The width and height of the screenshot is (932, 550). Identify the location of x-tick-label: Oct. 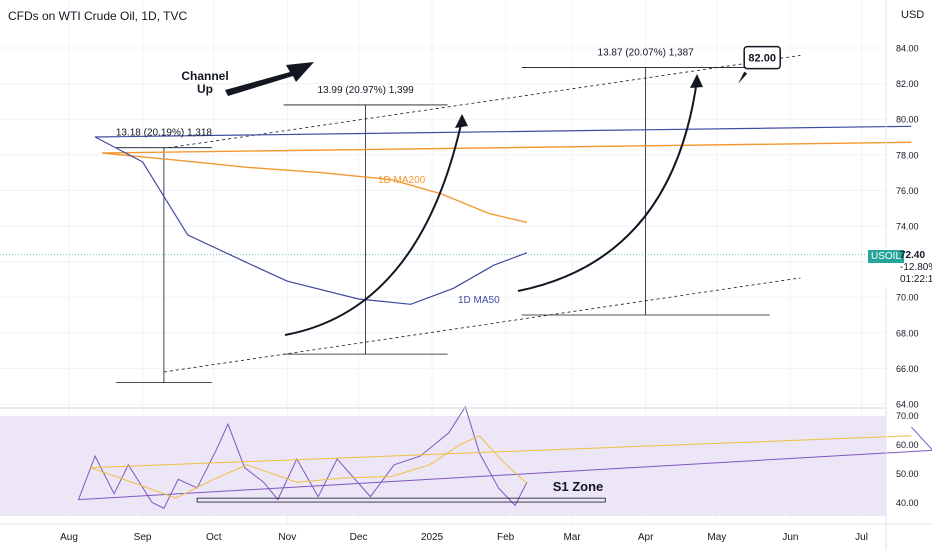
(214, 537).